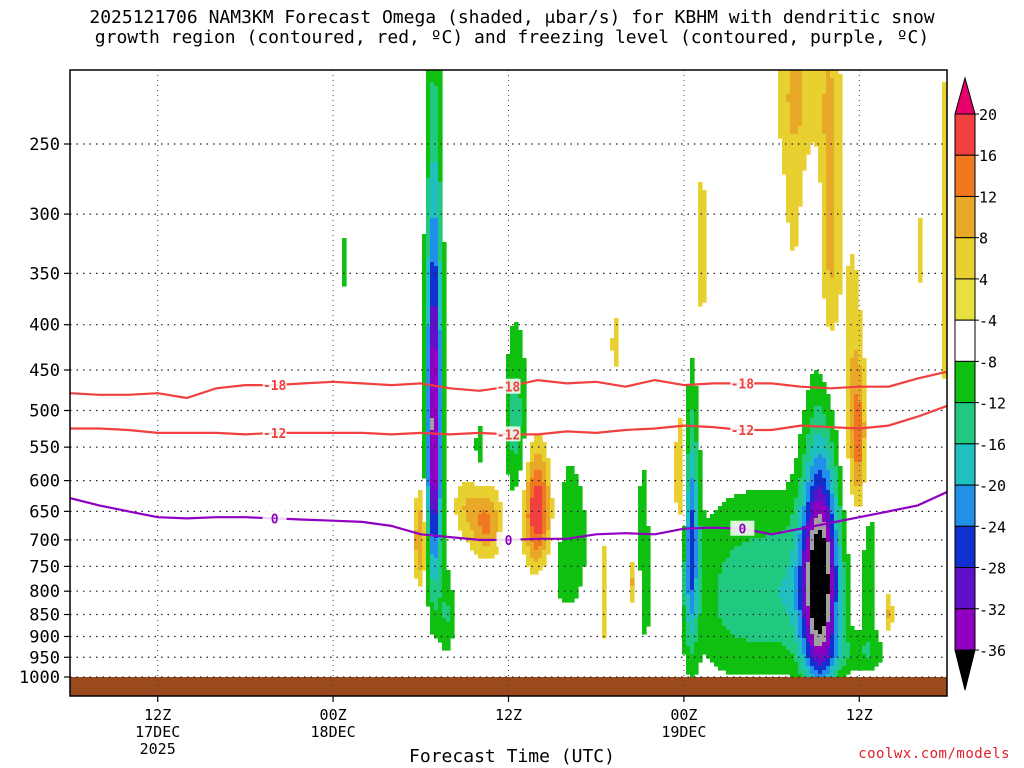 The height and width of the screenshot is (768, 1024). What do you see at coordinates (44, 541) in the screenshot?
I see `y-tick-label: 700` at bounding box center [44, 541].